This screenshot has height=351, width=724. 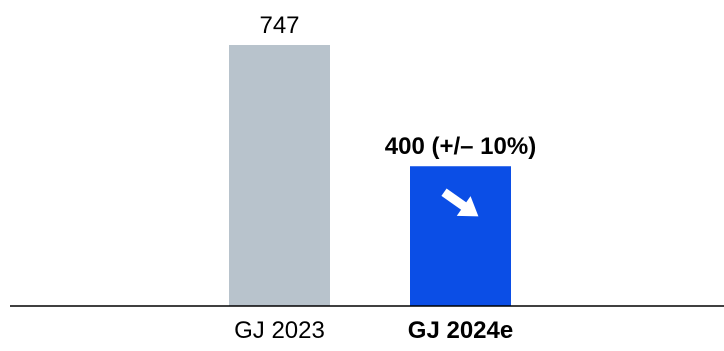 I want to click on data-label: 747, so click(x=279, y=25).